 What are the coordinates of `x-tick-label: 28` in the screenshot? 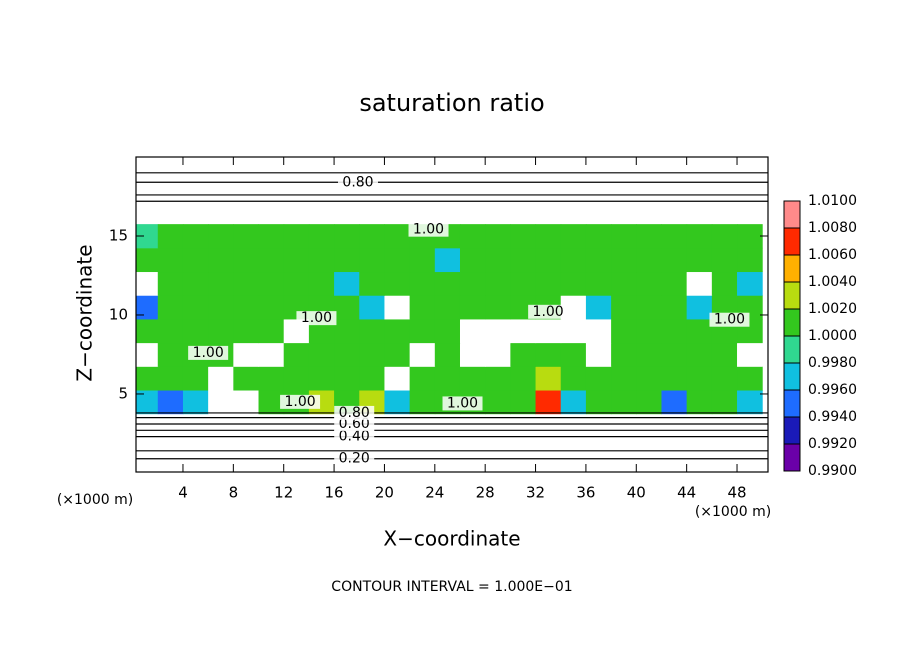 It's located at (485, 493).